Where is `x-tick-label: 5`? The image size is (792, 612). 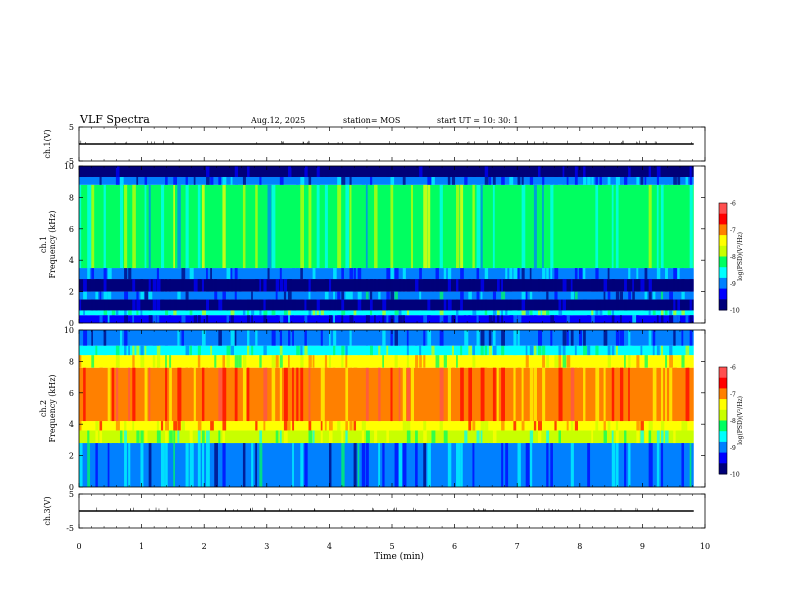
x-tick-label: 5 is located at coordinates (391, 546).